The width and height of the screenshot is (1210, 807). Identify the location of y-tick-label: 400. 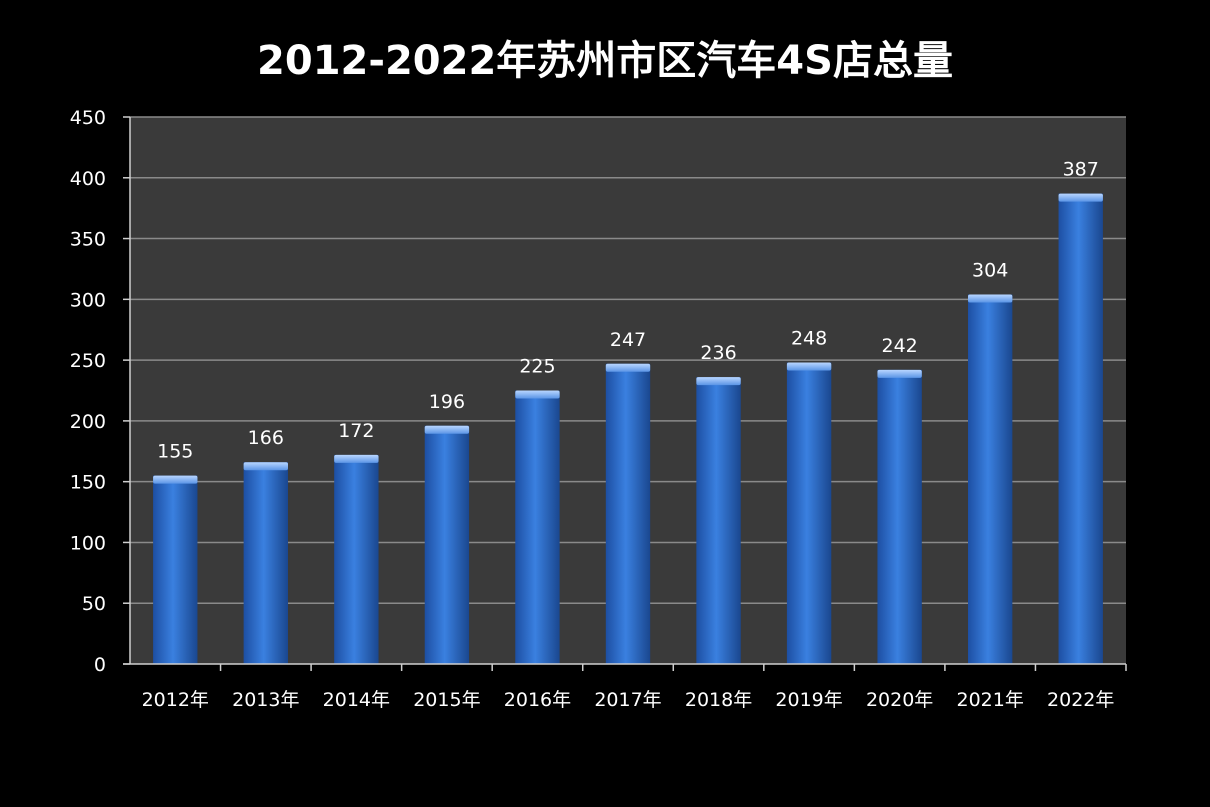
(88, 179).